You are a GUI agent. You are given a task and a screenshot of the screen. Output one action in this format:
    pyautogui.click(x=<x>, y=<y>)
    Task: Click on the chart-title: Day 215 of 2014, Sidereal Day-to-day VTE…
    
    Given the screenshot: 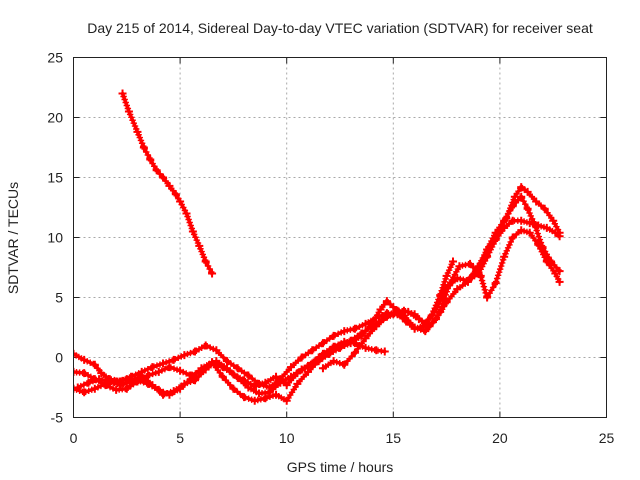 What is the action you would take?
    pyautogui.click(x=340, y=28)
    